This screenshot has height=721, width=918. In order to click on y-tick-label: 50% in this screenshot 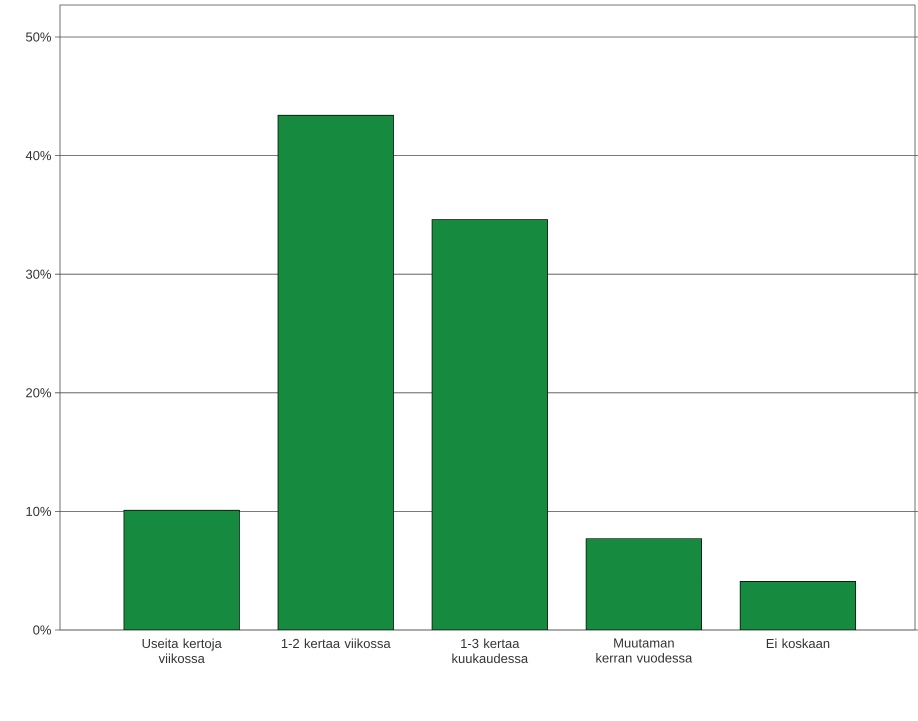, I will do `click(39, 37)`.